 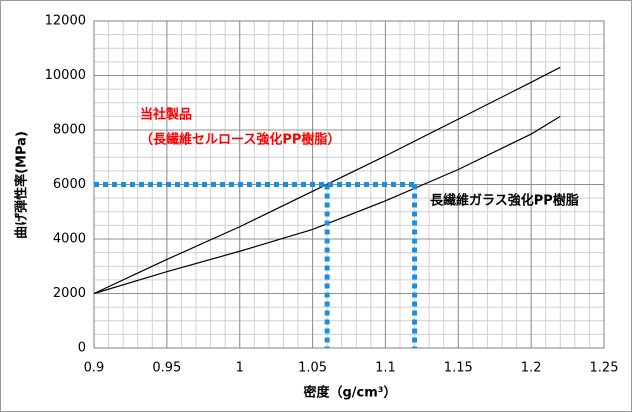 What do you see at coordinates (604, 368) in the screenshot?
I see `x-tick-label: 1.25` at bounding box center [604, 368].